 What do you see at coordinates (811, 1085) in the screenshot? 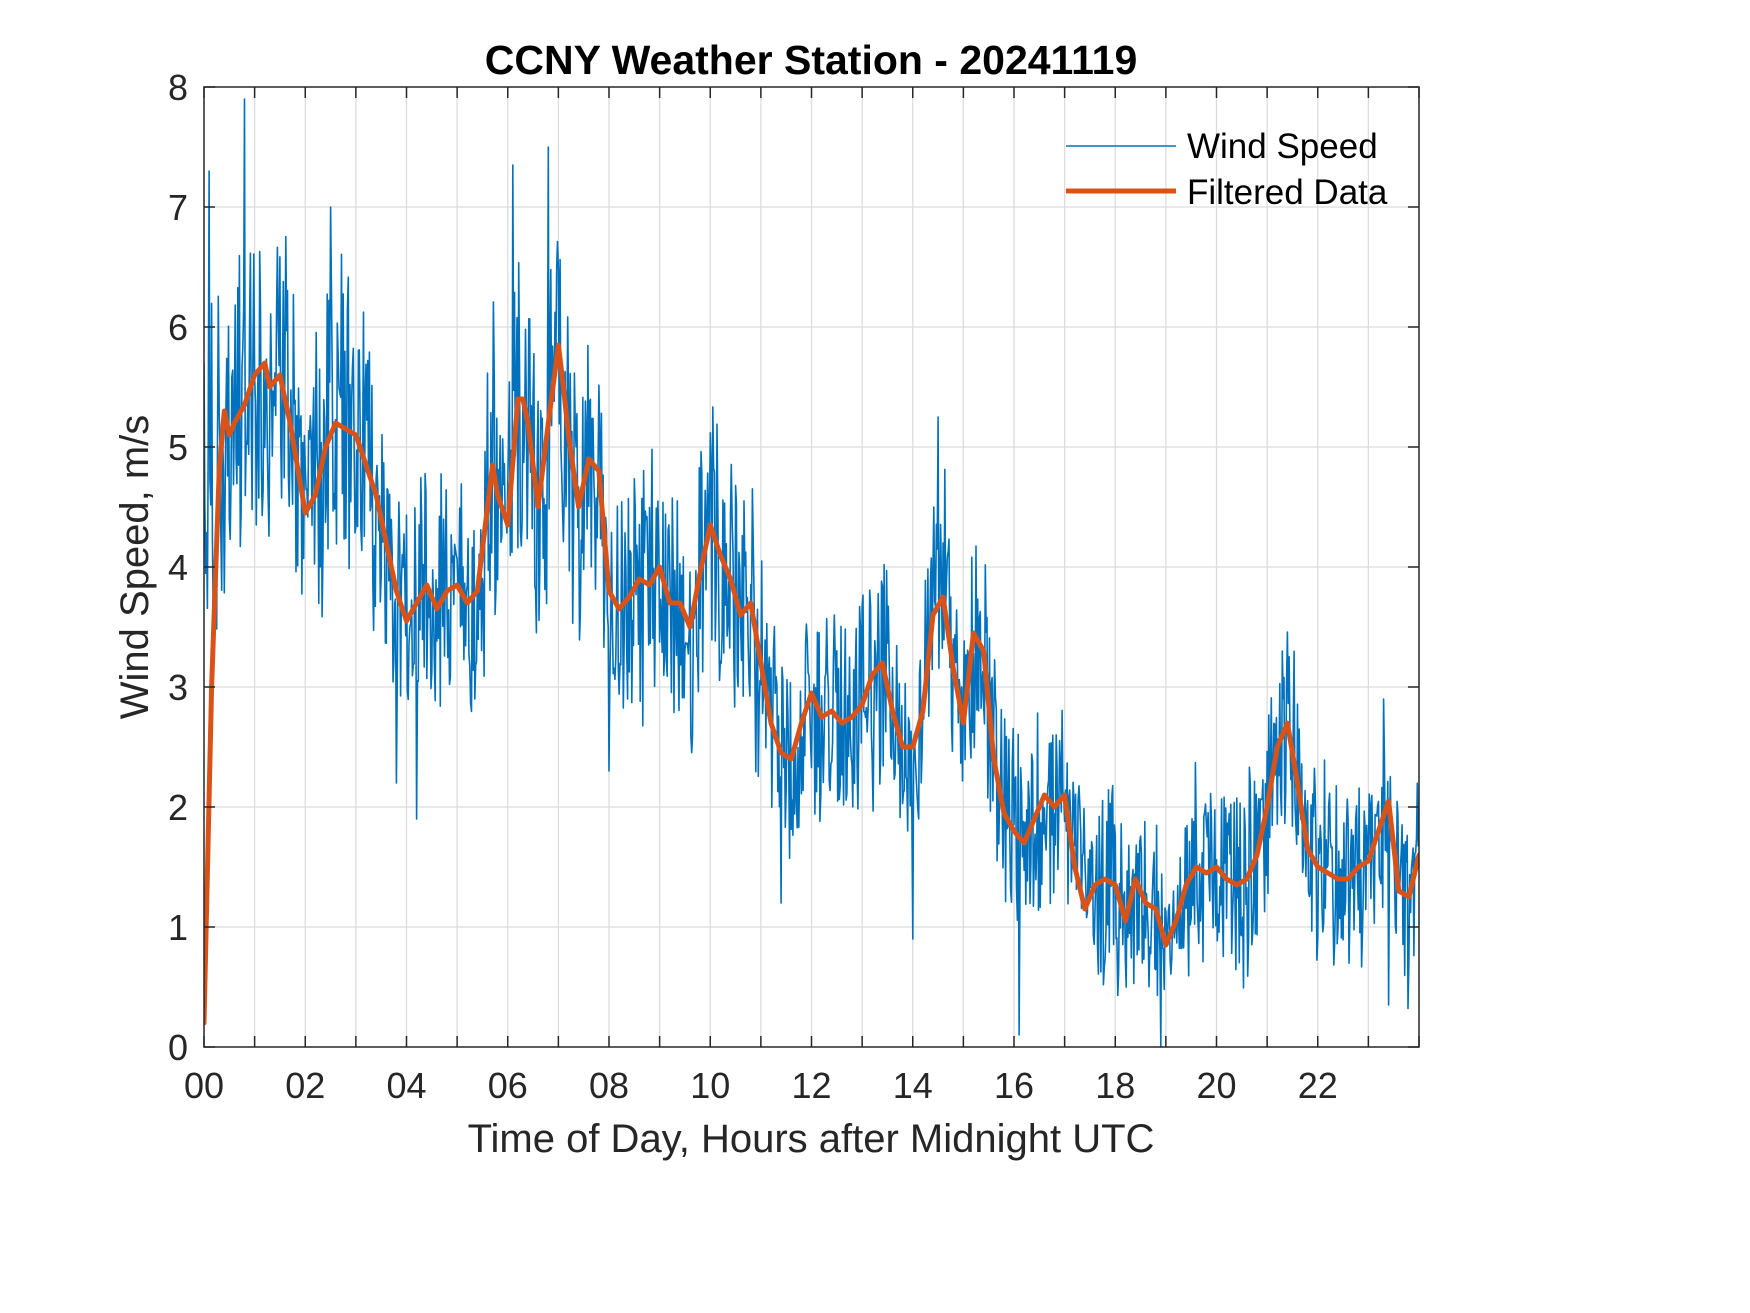
I see `x-tick-label: 12` at bounding box center [811, 1085].